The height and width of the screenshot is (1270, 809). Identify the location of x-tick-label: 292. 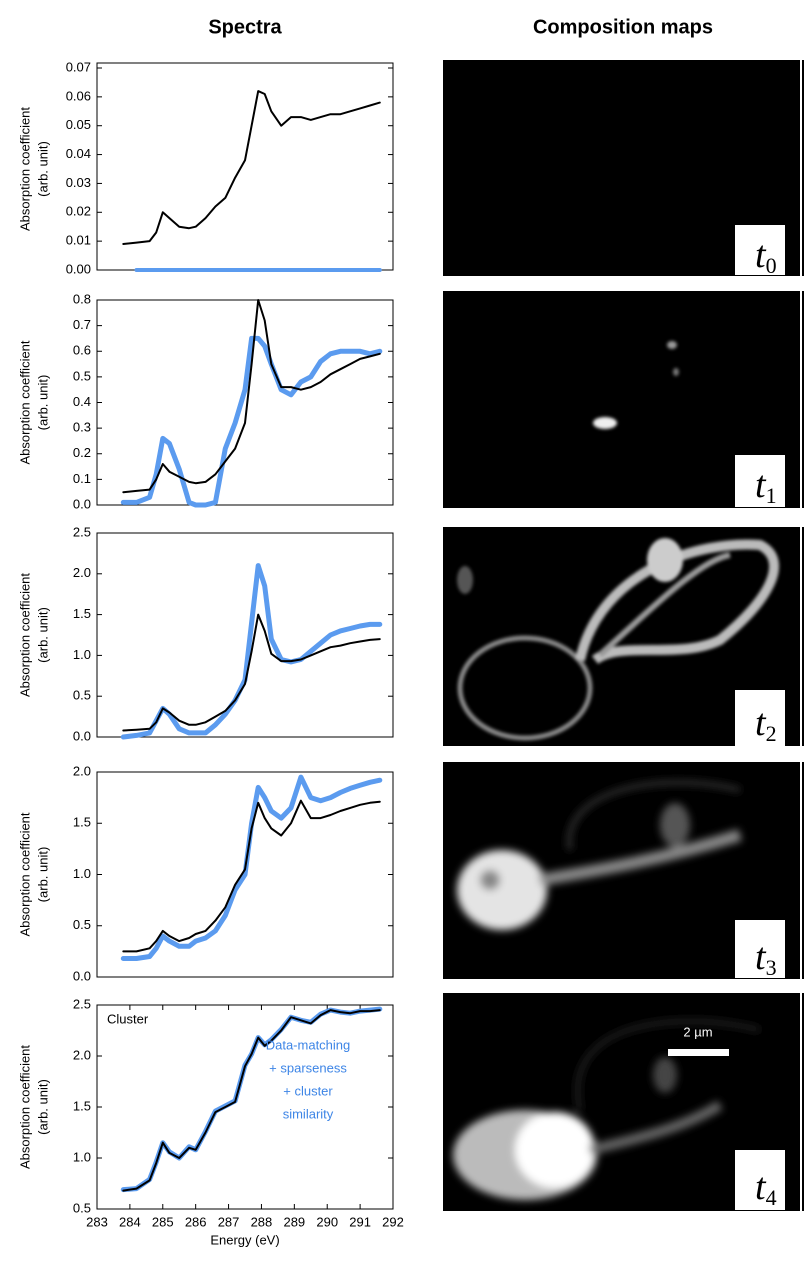
(393, 1221).